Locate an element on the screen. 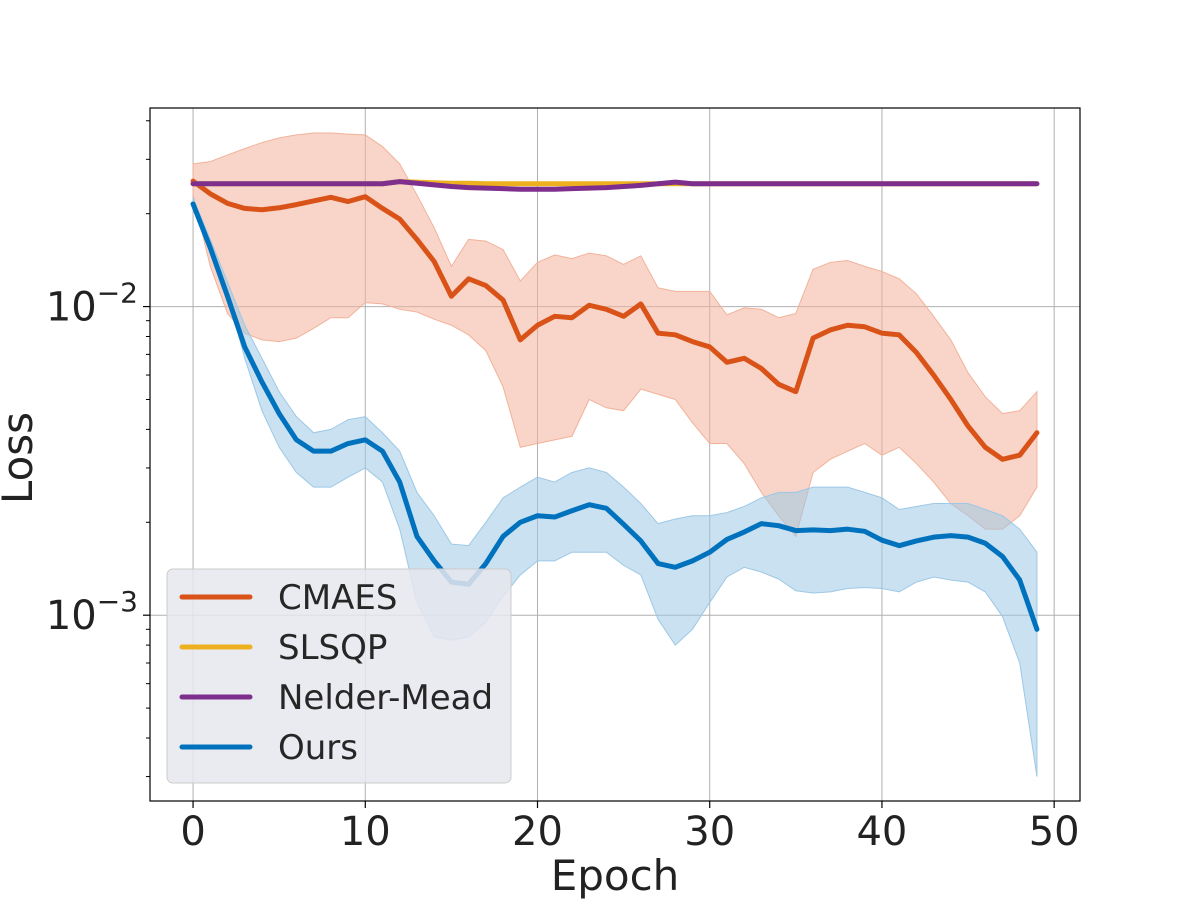  legend-label-cmaes: CMAES is located at coordinates (337, 598).